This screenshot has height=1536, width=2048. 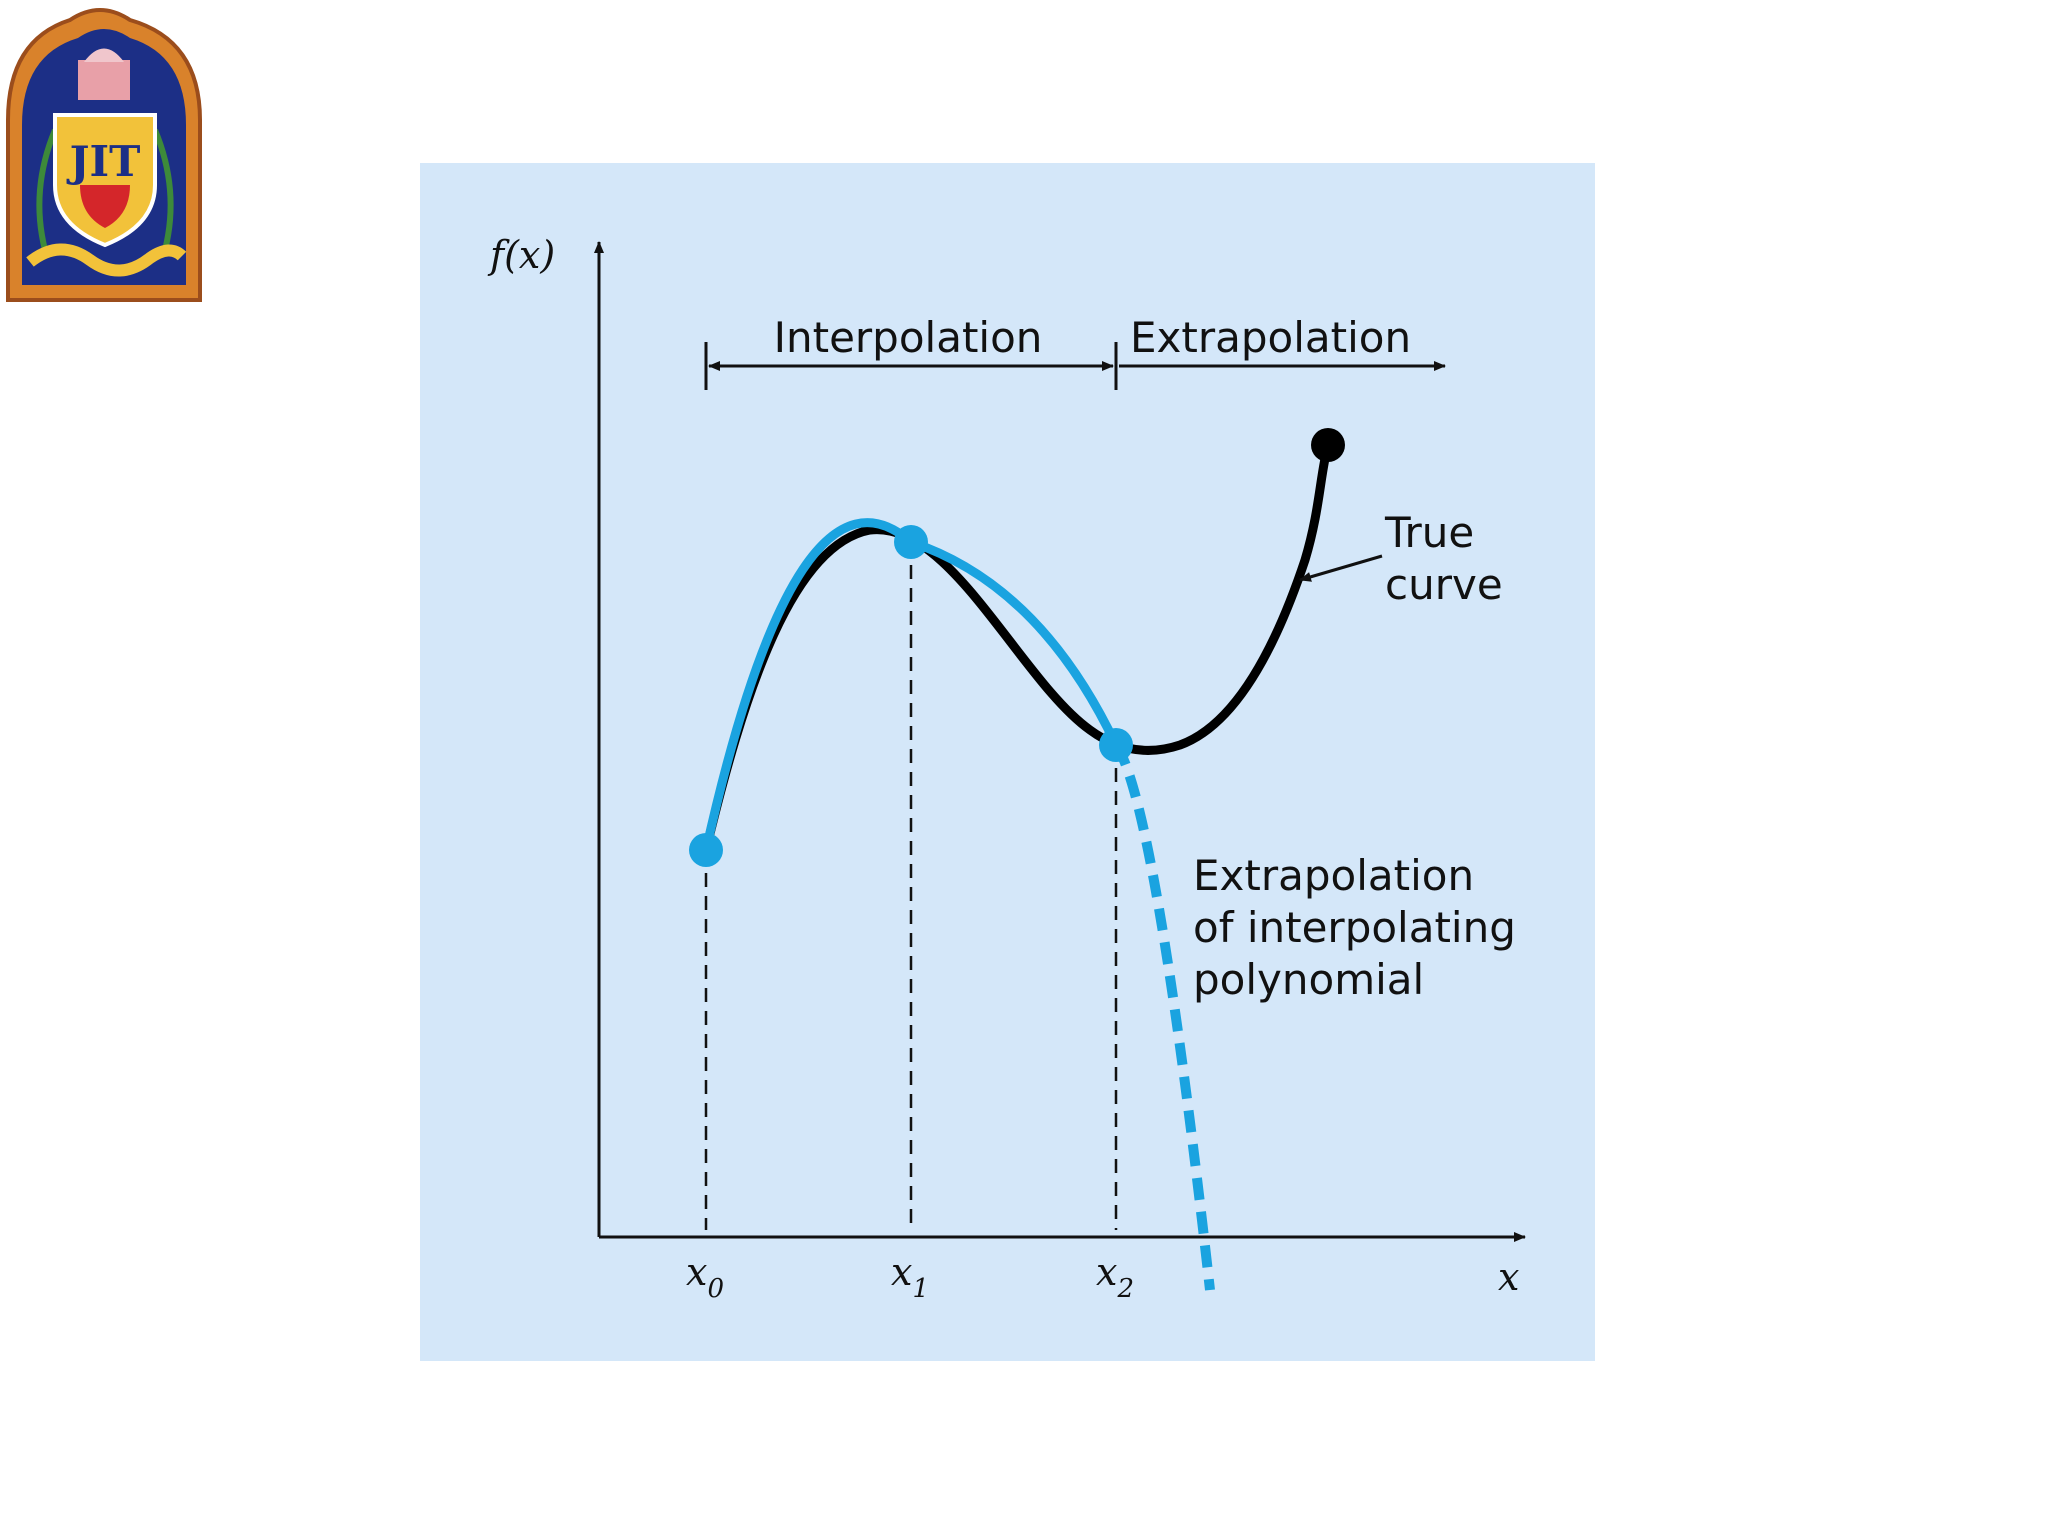 I want to click on x-axis-label: x, so click(x=1508, y=1277).